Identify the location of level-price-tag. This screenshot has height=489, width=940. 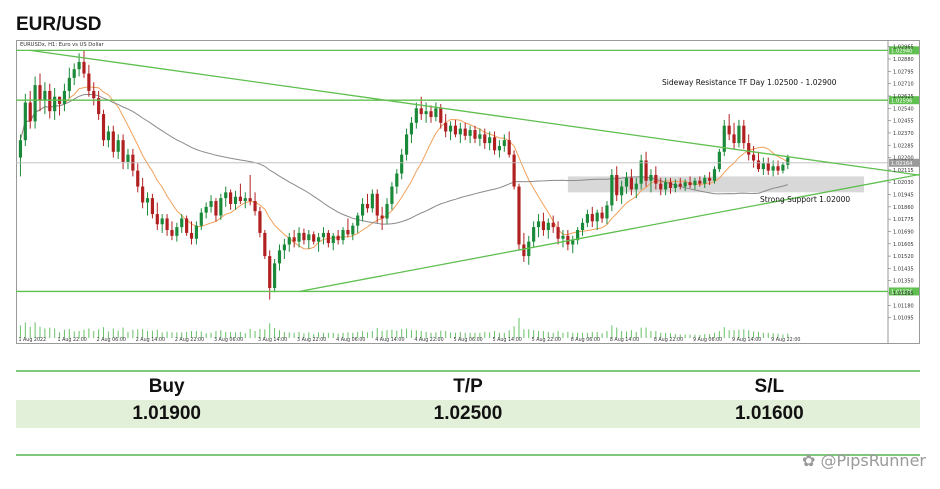
(904, 50).